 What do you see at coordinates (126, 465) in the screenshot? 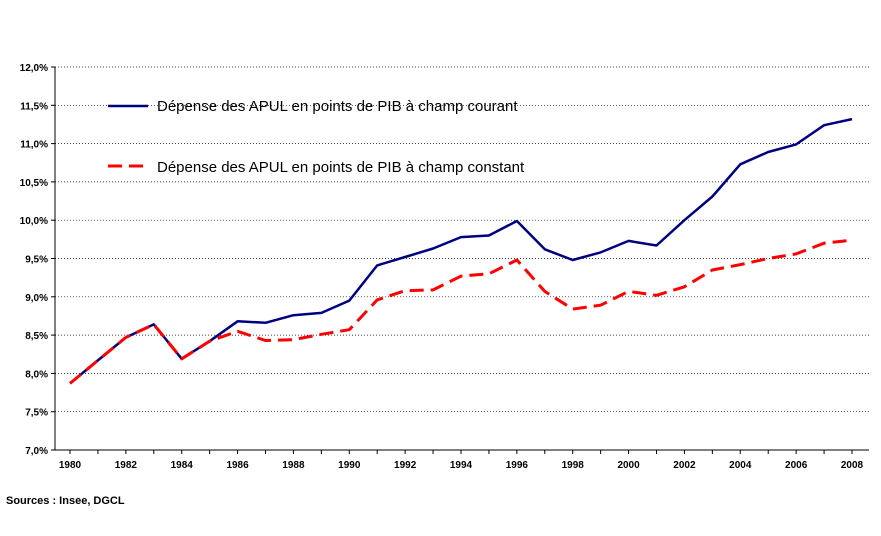
I see `x-tick-label: 1982` at bounding box center [126, 465].